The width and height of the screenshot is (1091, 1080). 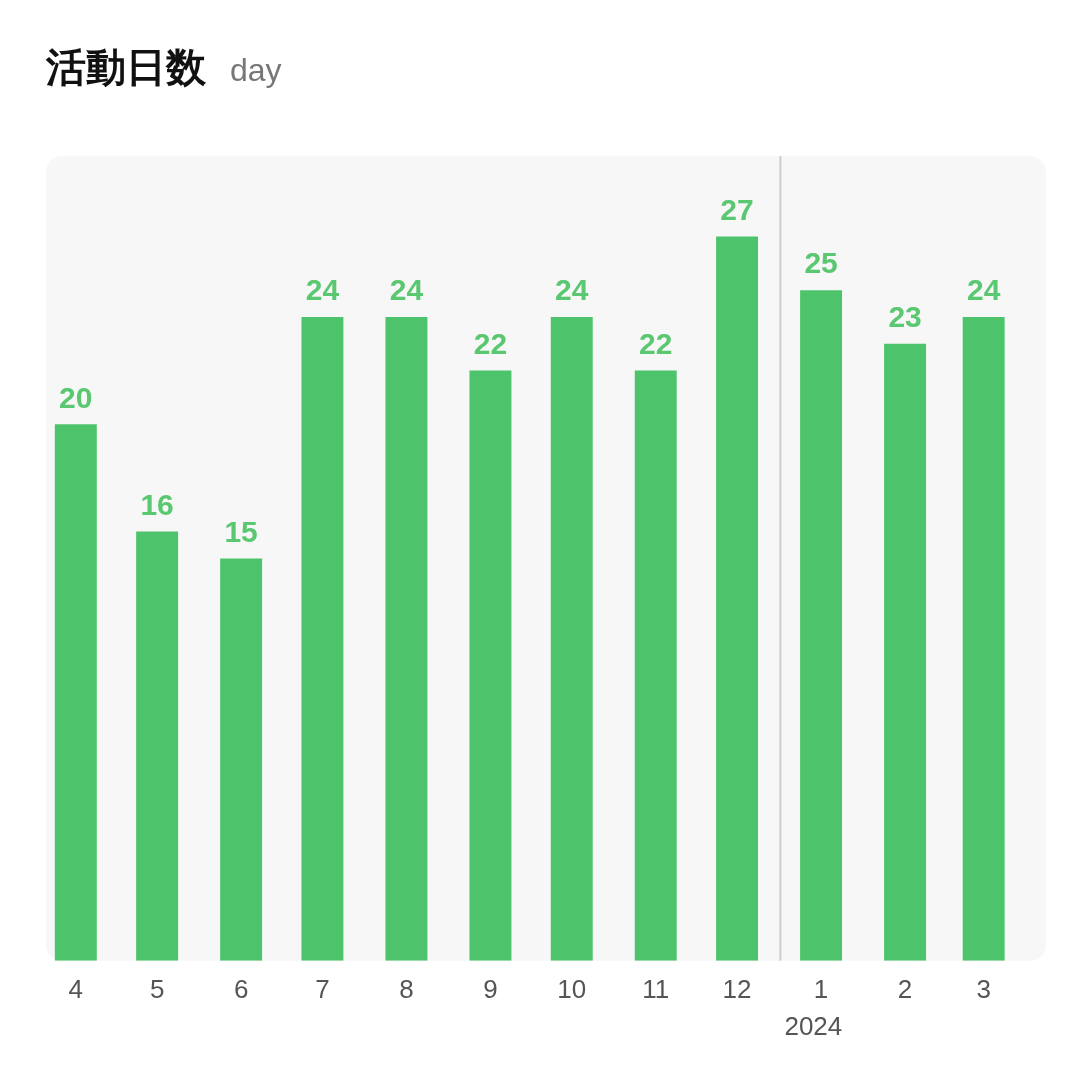 What do you see at coordinates (241, 988) in the screenshot?
I see `x-tick-label: 6` at bounding box center [241, 988].